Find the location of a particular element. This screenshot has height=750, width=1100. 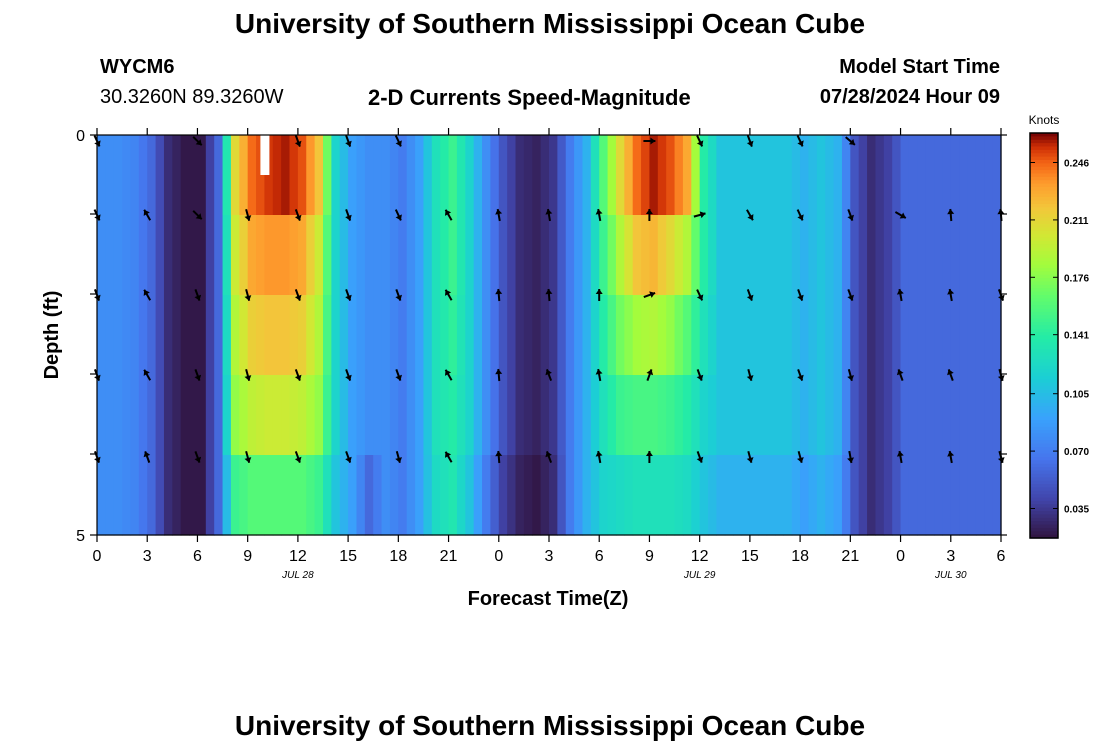

x-tick-label: 18 is located at coordinates (398, 556).